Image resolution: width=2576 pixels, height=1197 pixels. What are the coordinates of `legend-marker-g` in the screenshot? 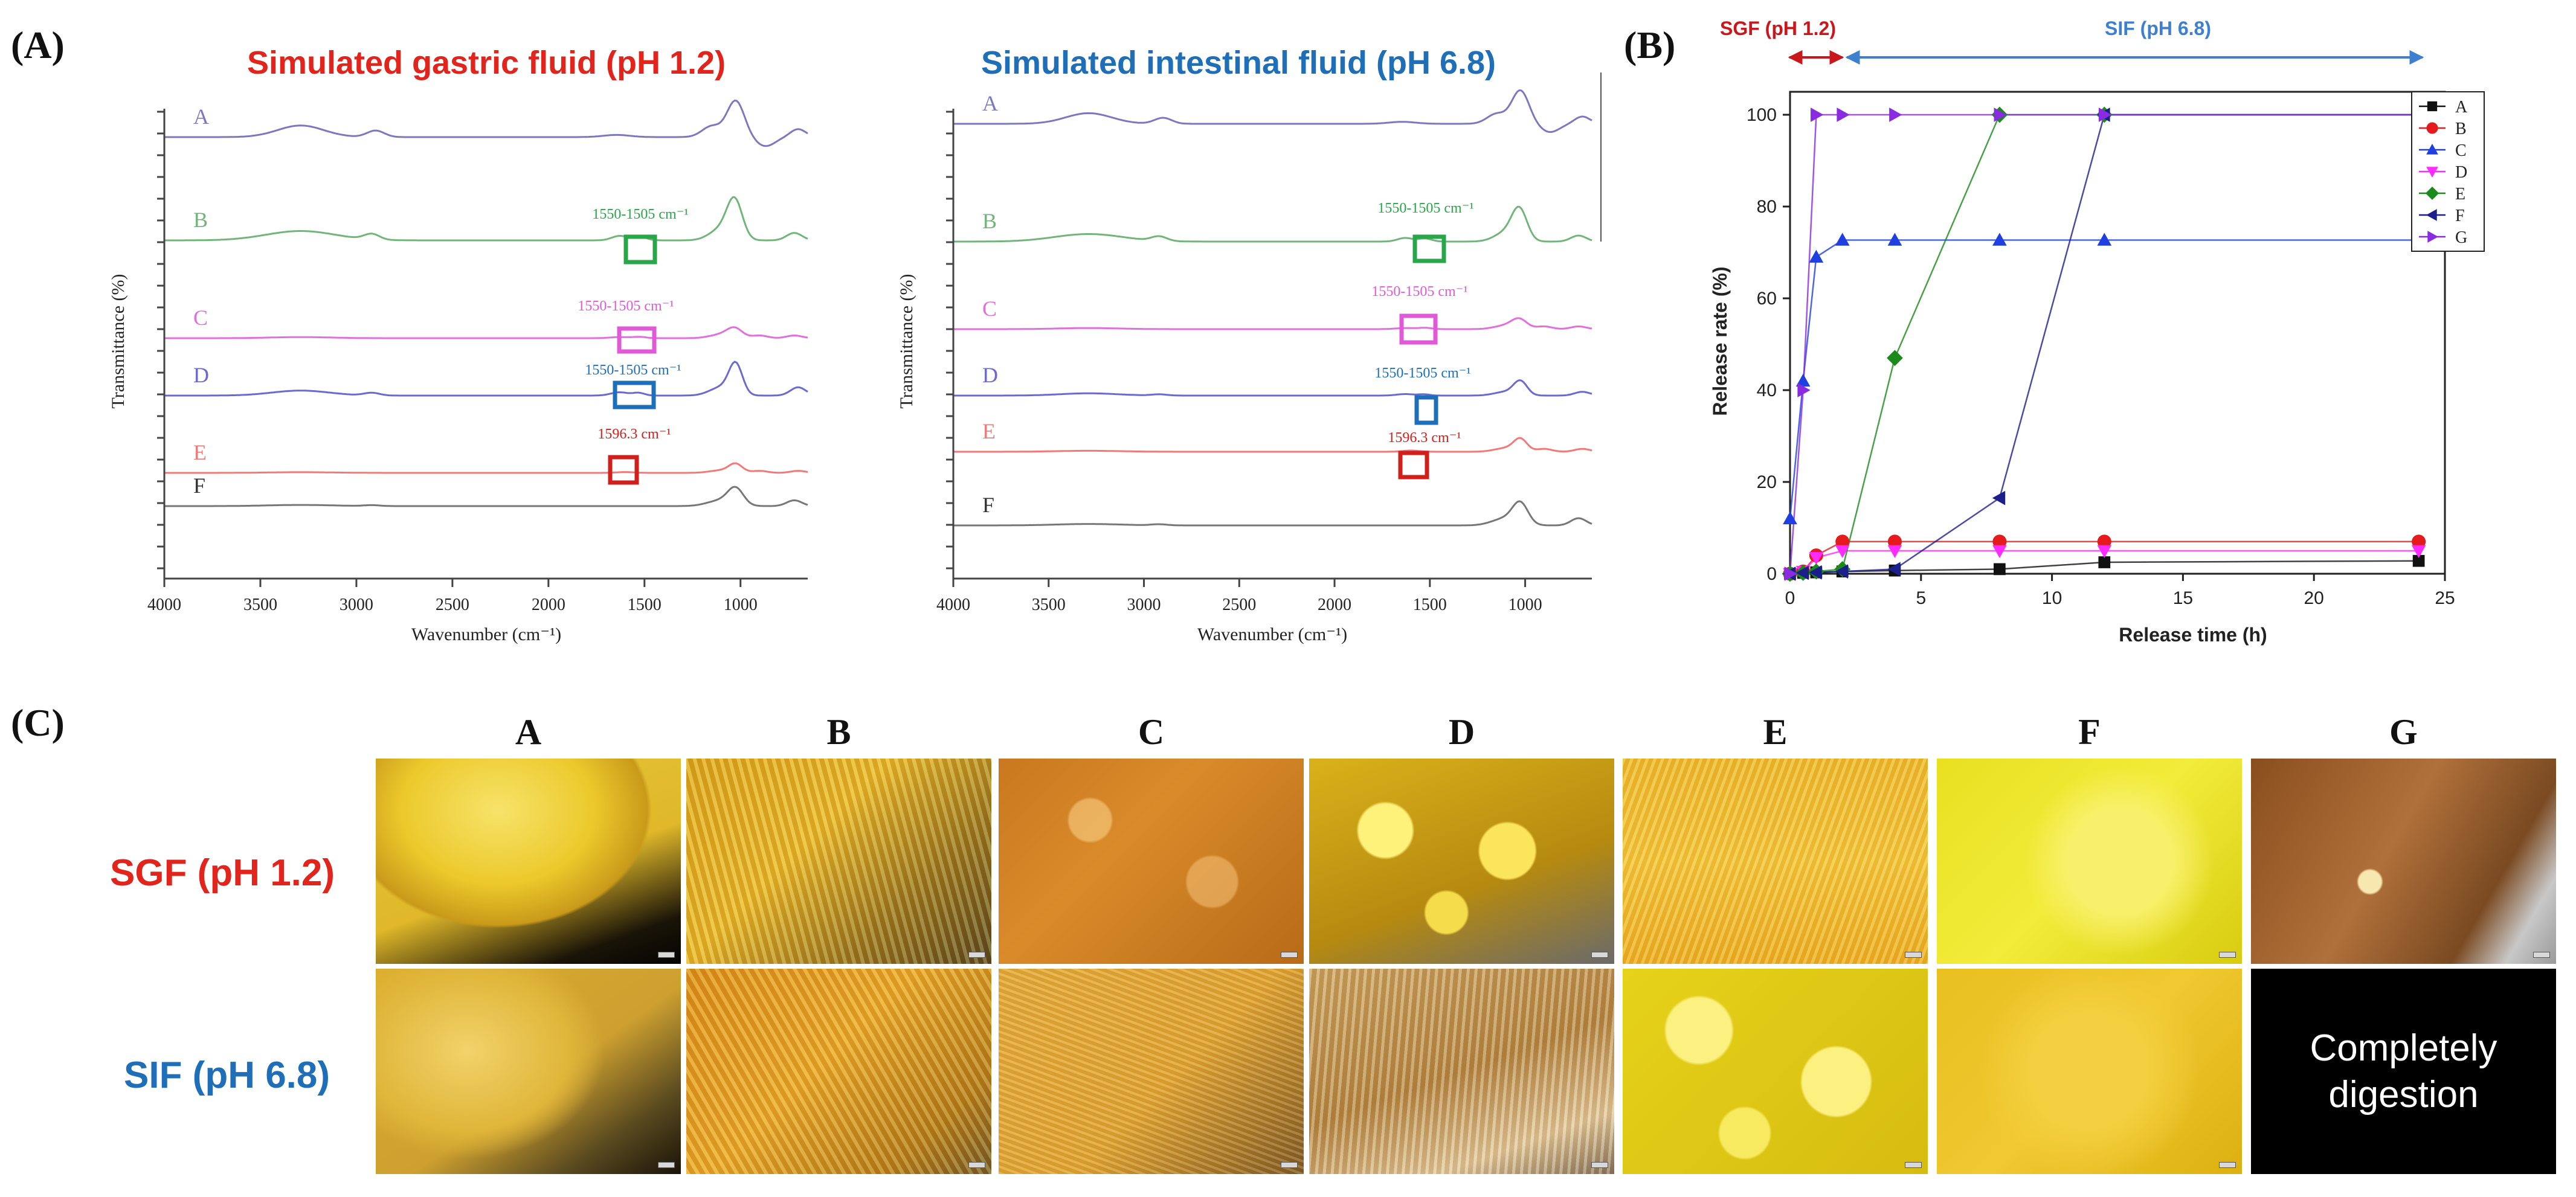 It's located at (2433, 237).